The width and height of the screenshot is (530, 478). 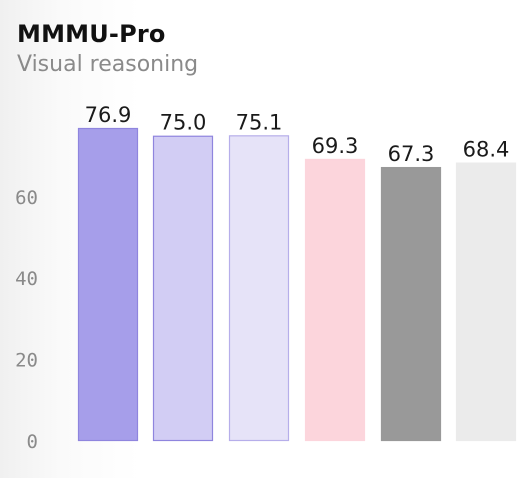 What do you see at coordinates (335, 146) in the screenshot?
I see `bar-value-label: 69.3` at bounding box center [335, 146].